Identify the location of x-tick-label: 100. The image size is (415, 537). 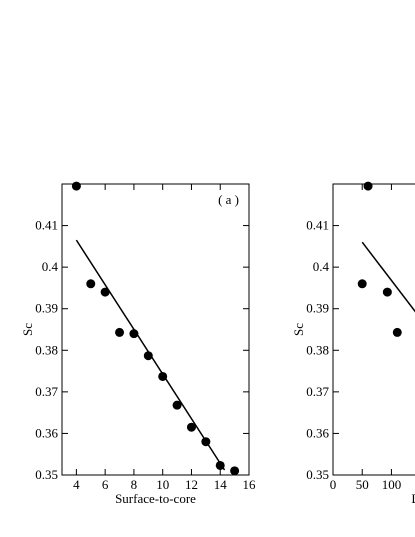
(392, 484).